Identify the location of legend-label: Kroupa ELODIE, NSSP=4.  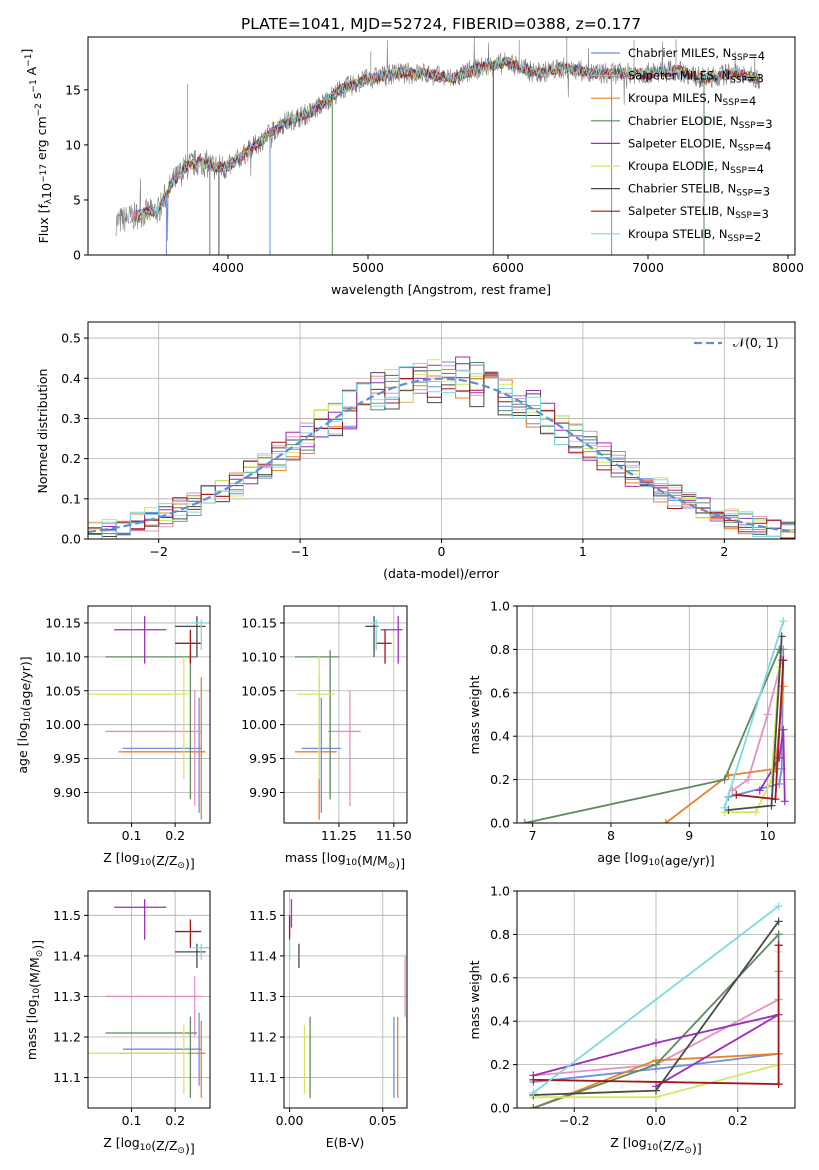
(696, 167).